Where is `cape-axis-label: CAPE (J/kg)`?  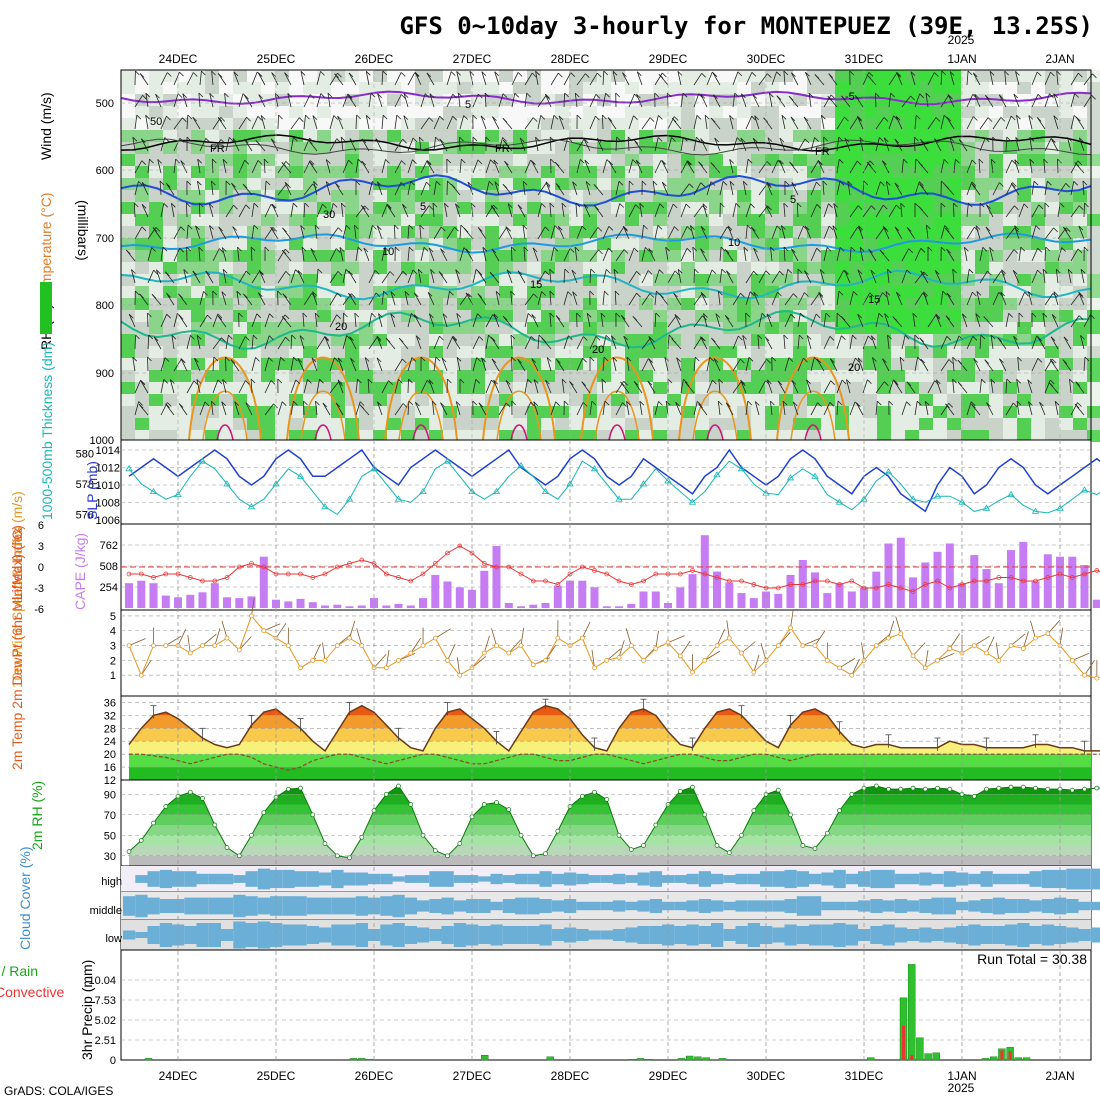 cape-axis-label: CAPE (J/kg) is located at coordinates (80, 571).